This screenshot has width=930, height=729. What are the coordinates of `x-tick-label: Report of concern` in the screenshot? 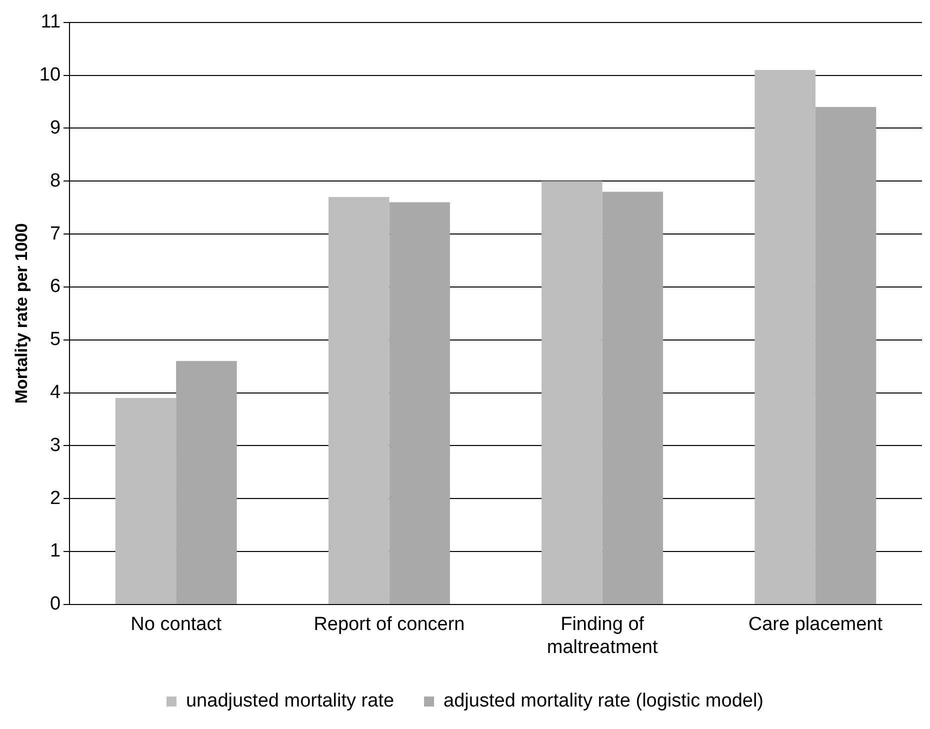 It's located at (389, 625).